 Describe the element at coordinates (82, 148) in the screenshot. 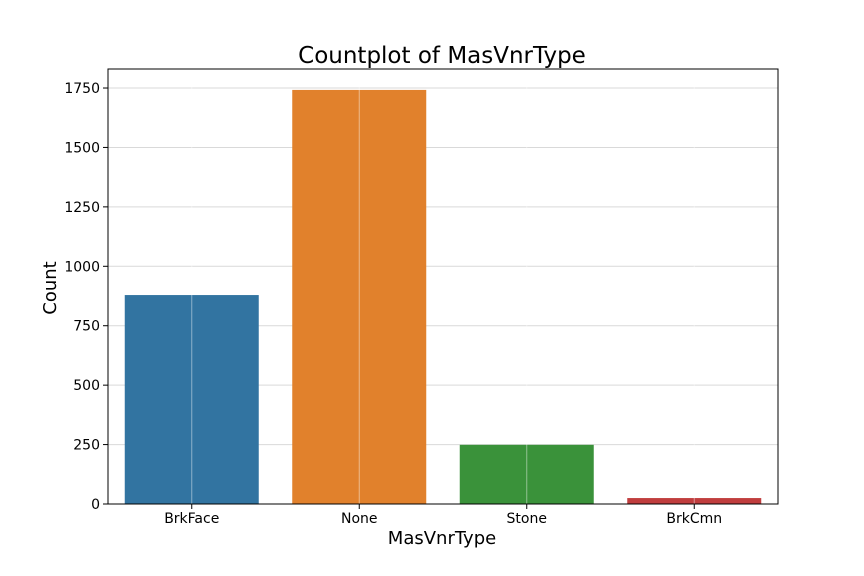

I see `y-tick-label: 1500` at that location.